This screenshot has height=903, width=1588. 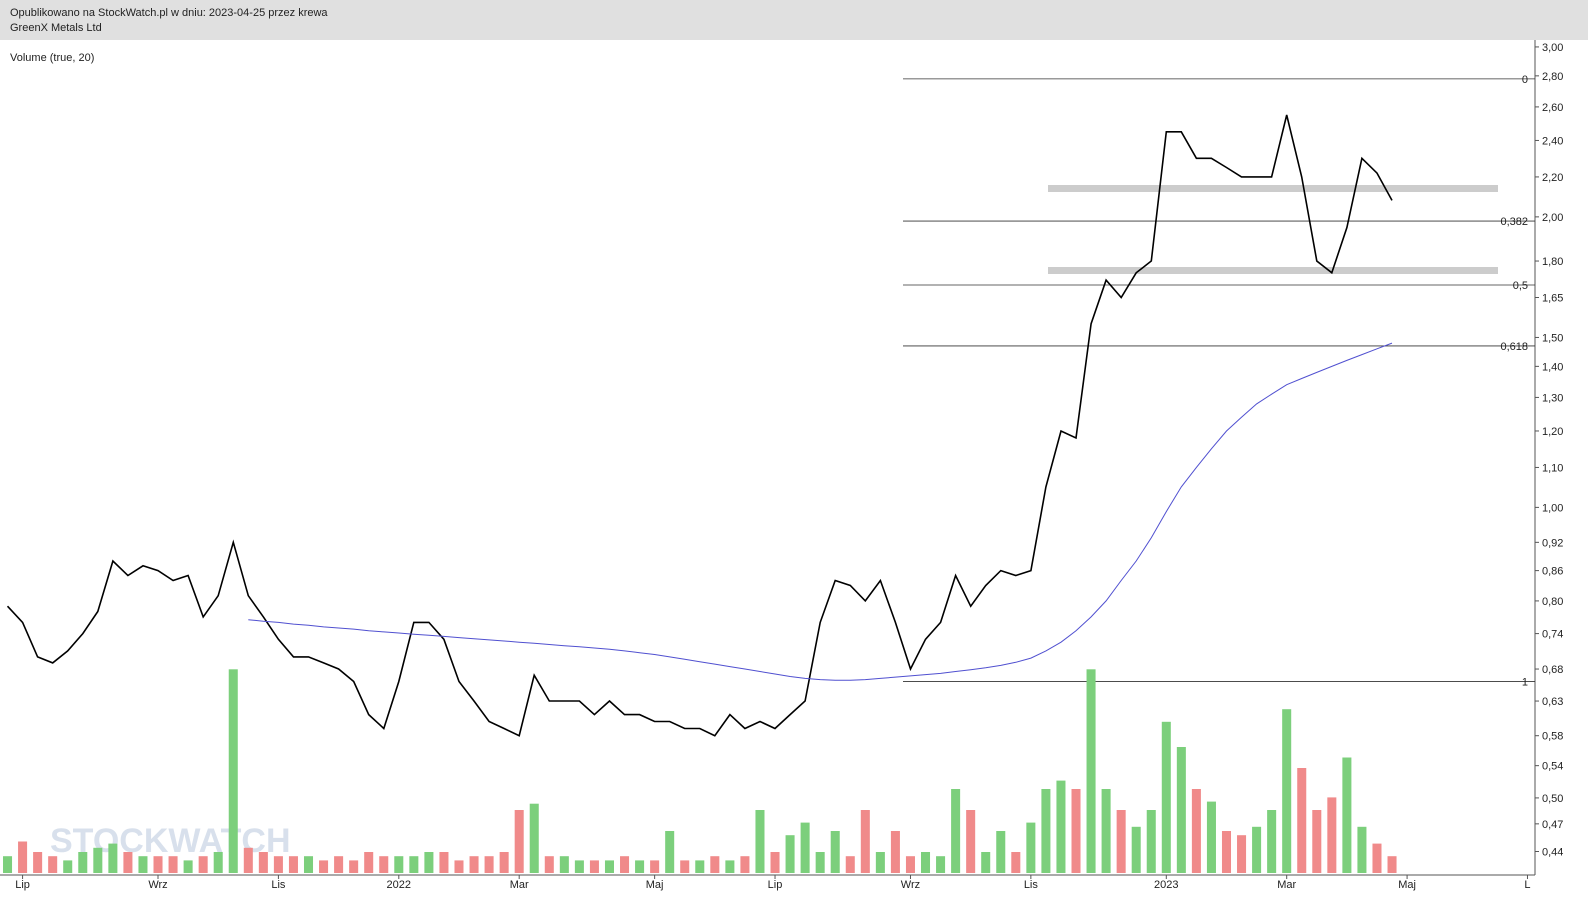 I want to click on y-tick-label: 0,54, so click(x=1552, y=767).